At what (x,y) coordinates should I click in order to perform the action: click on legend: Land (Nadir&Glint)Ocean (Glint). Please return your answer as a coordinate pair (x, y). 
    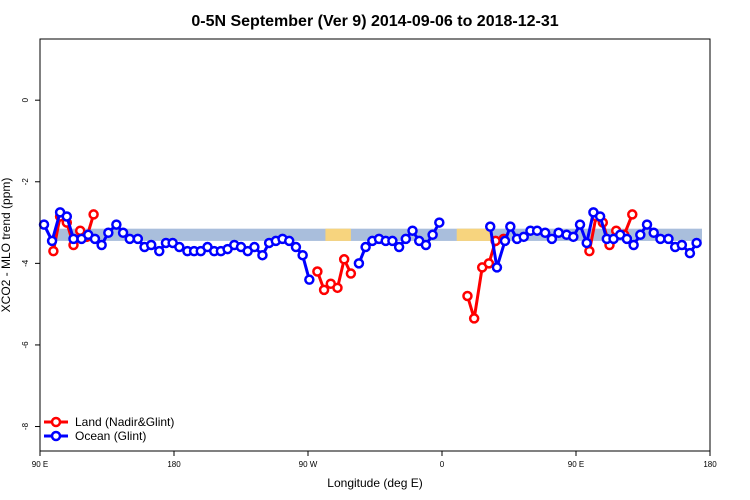
    Looking at the image, I should click on (109, 429).